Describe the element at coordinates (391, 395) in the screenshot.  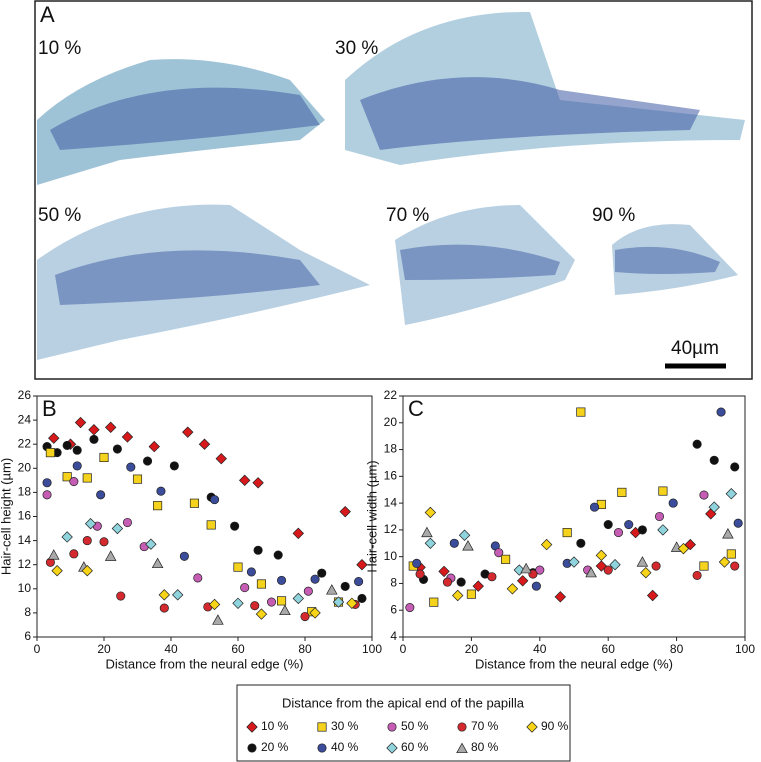
I see `y-tick-label: 22` at that location.